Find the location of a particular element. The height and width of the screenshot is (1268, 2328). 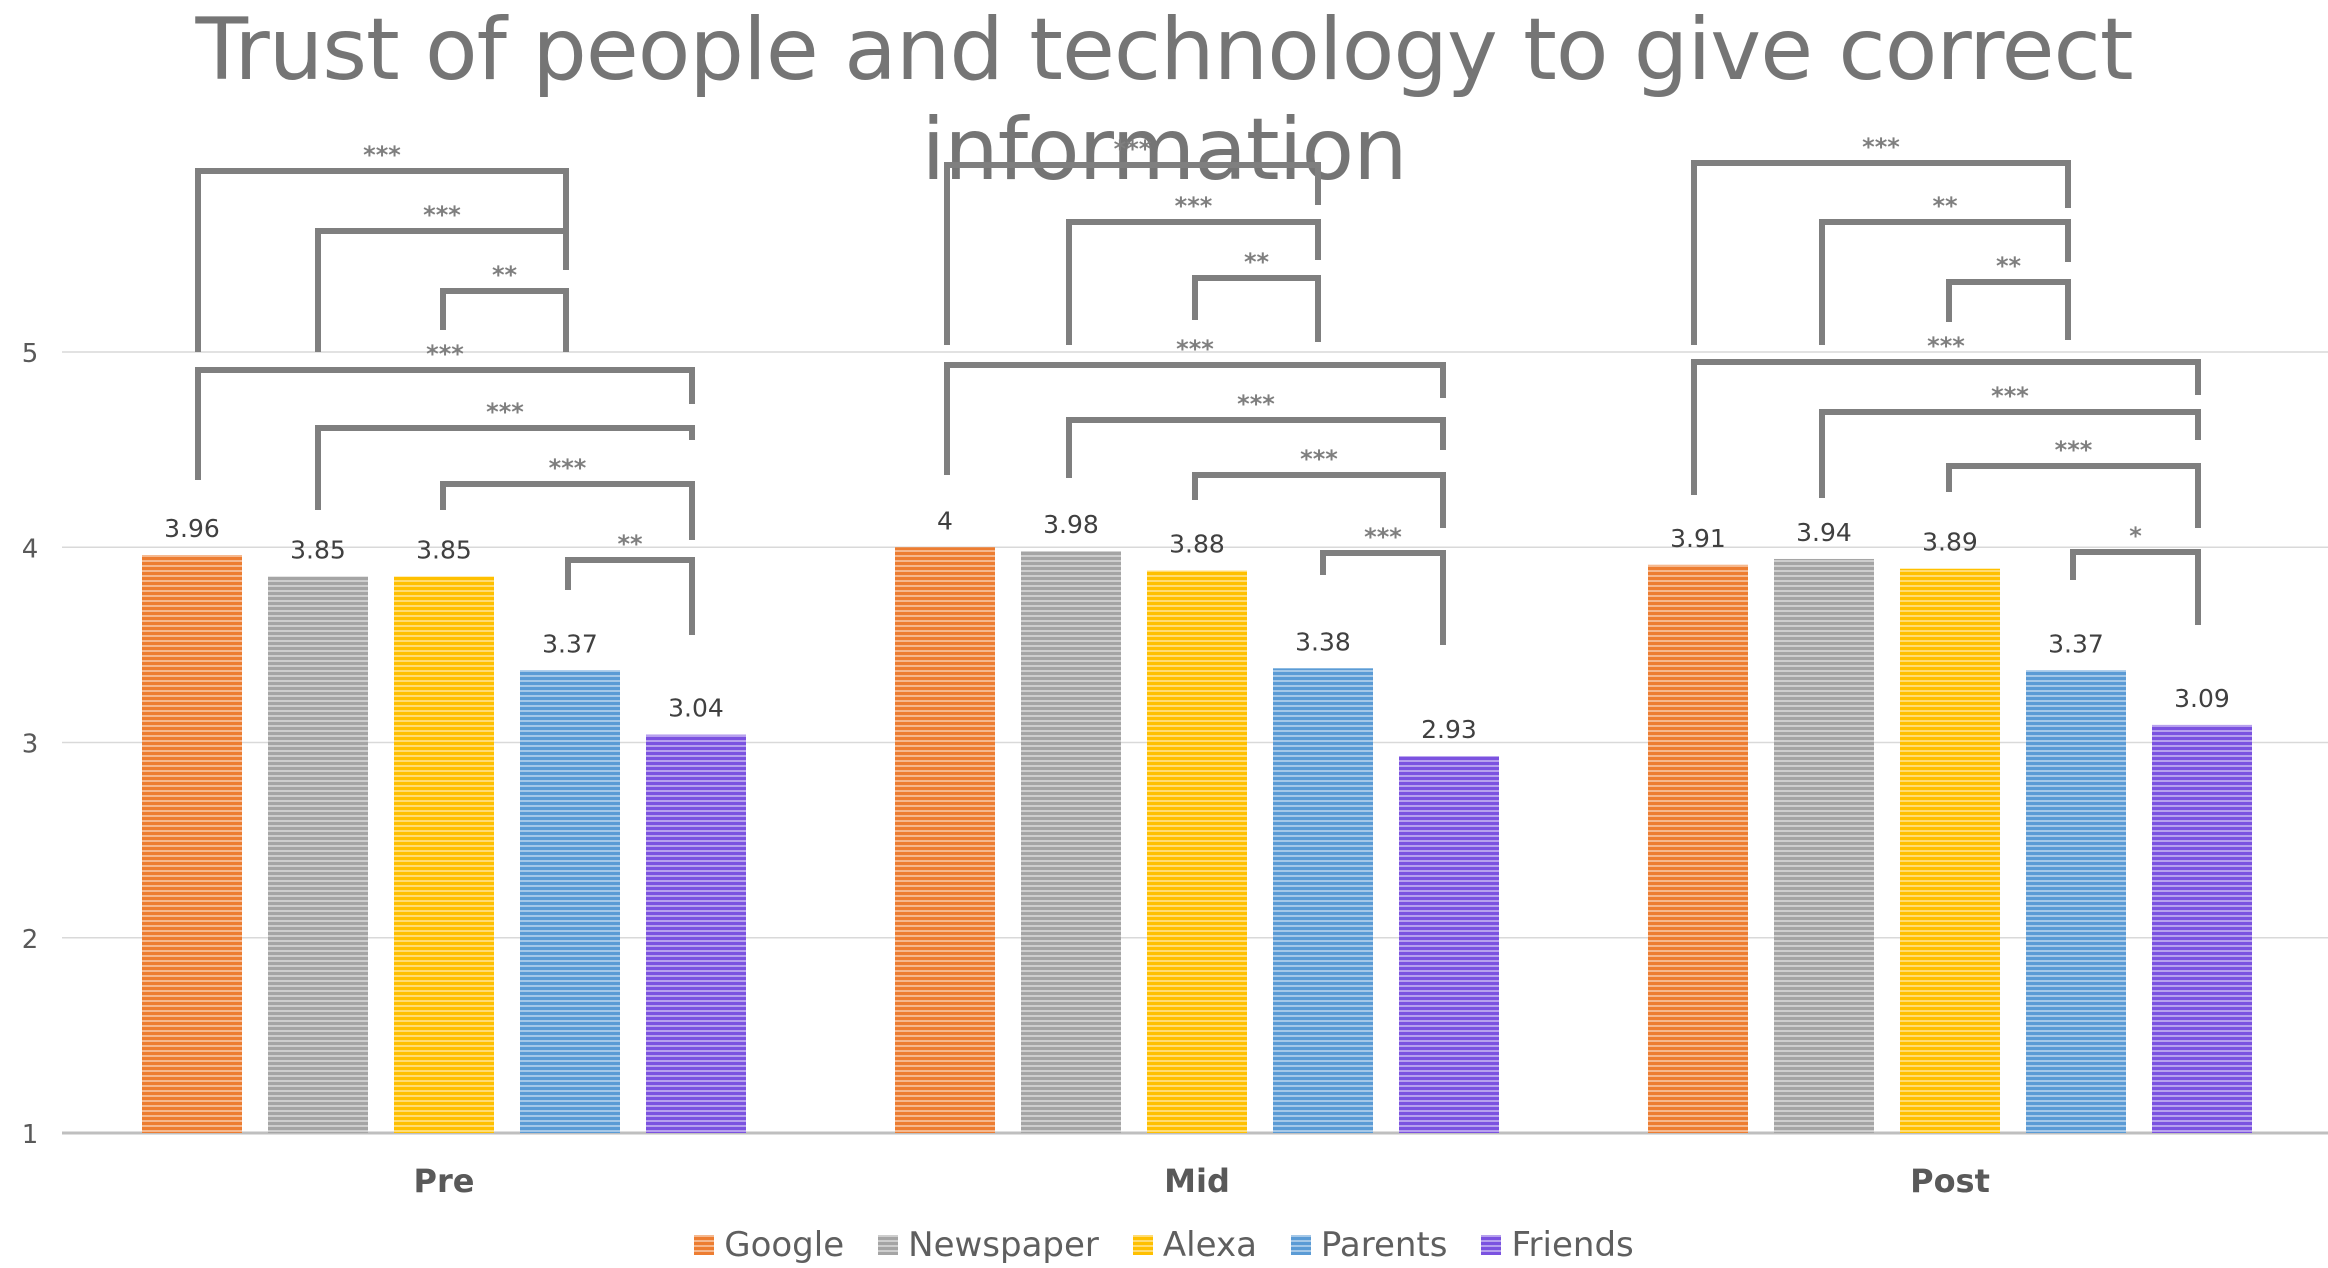

bar-newspaper-pre is located at coordinates (318, 854).